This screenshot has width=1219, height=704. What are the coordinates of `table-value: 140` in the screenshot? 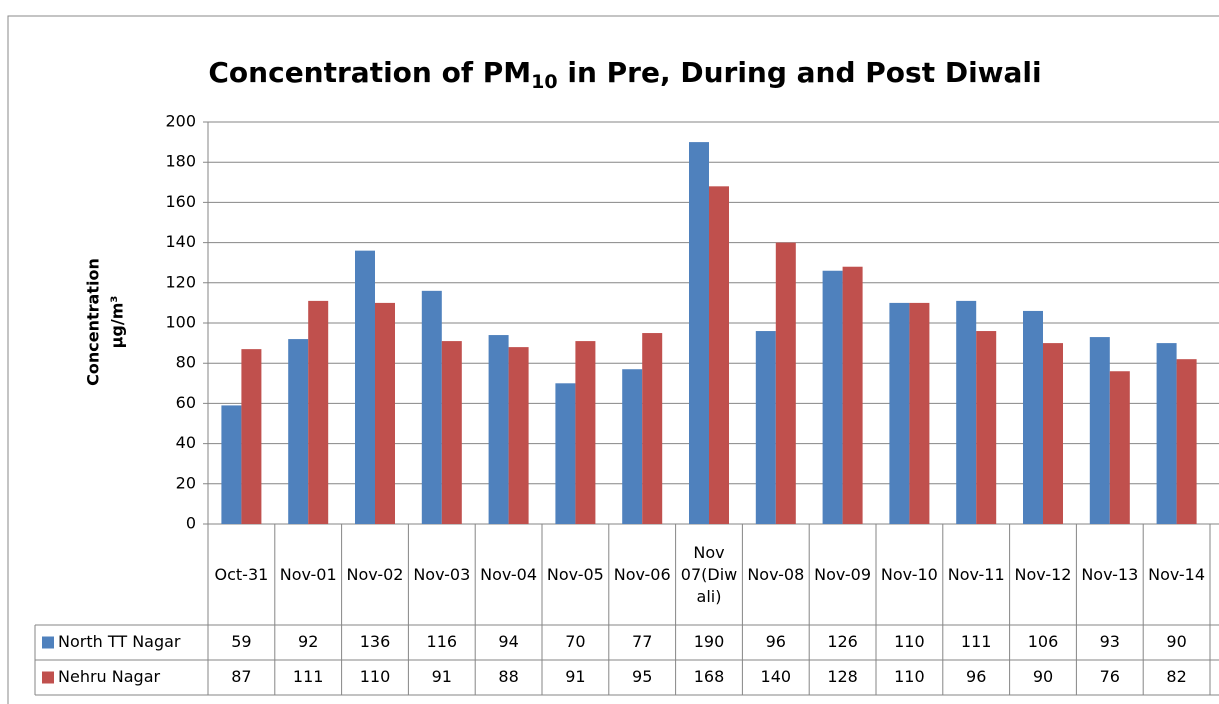 It's located at (776, 676).